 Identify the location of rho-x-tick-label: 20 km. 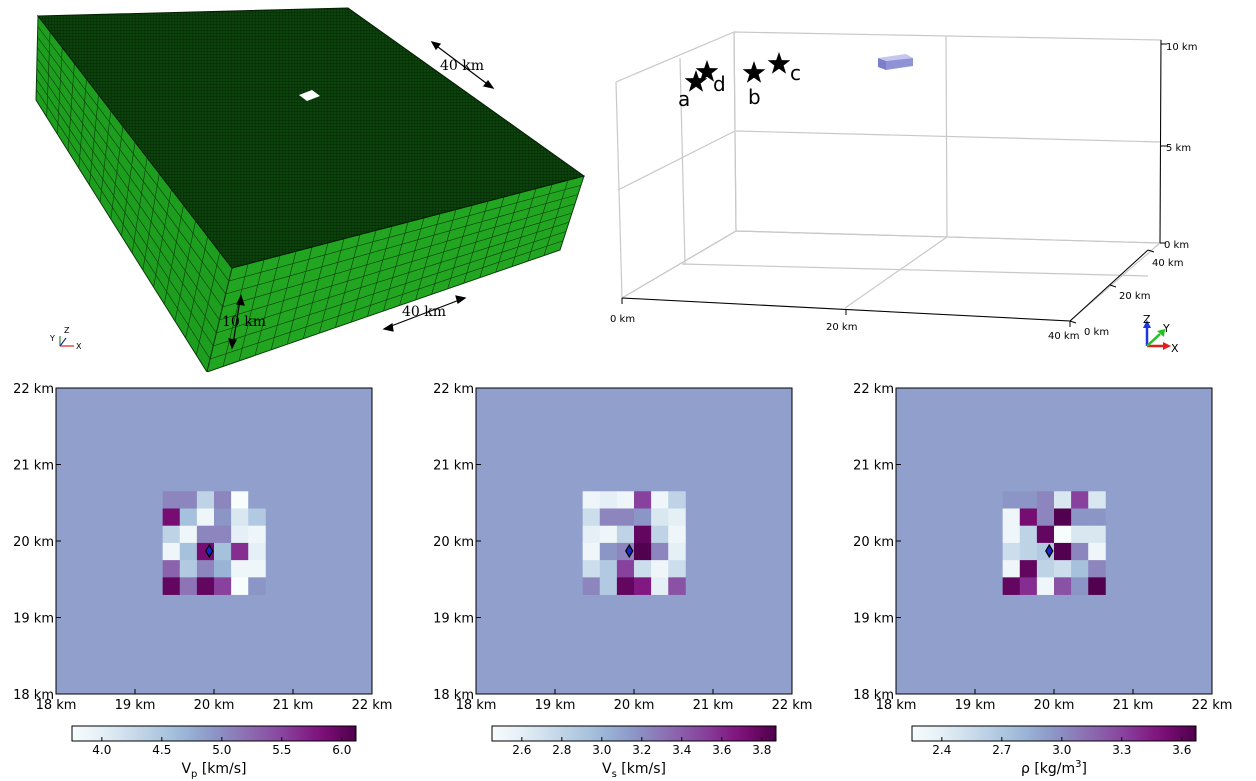
(1054, 705).